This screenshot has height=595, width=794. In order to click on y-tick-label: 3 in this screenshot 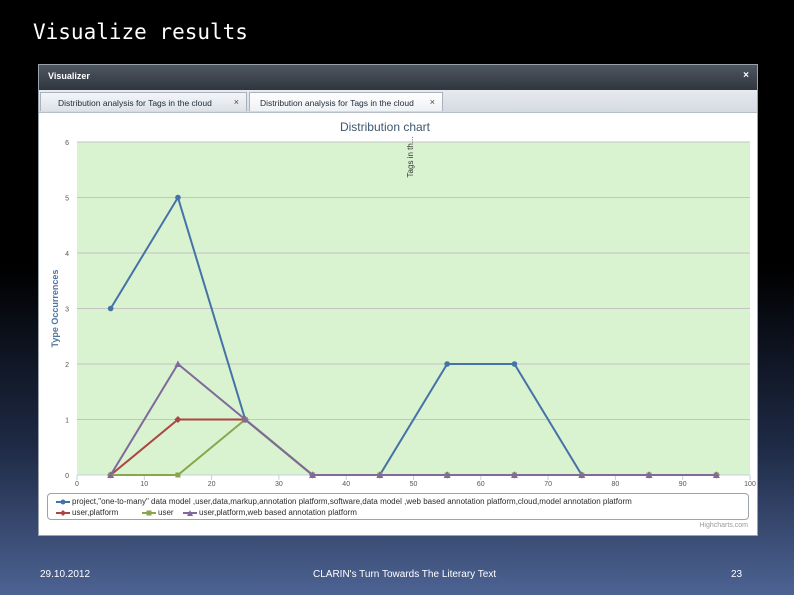, I will do `click(67, 310)`.